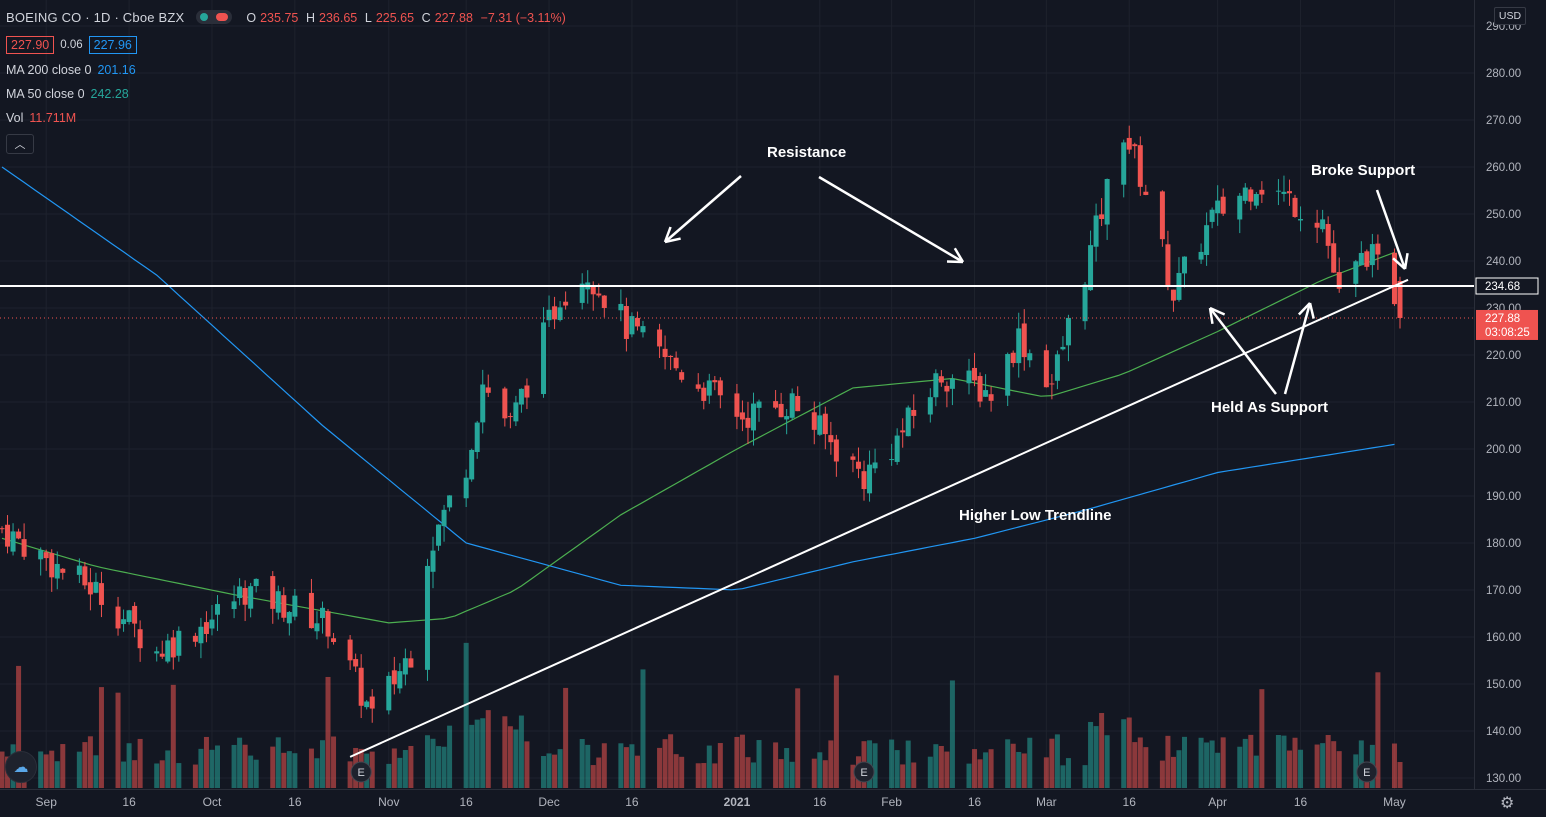  I want to click on time-tick-label: Sep, so click(47, 802).